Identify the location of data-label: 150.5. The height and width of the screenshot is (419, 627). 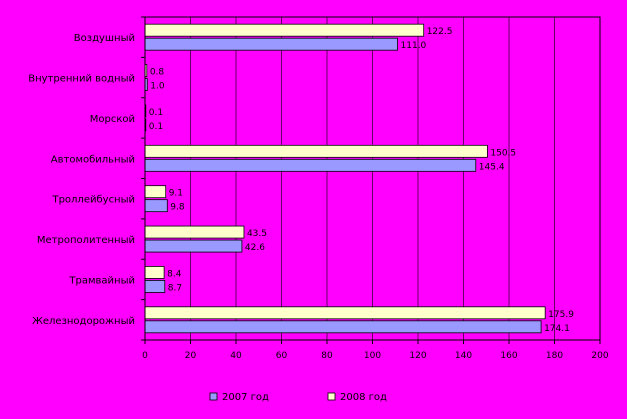
(503, 153).